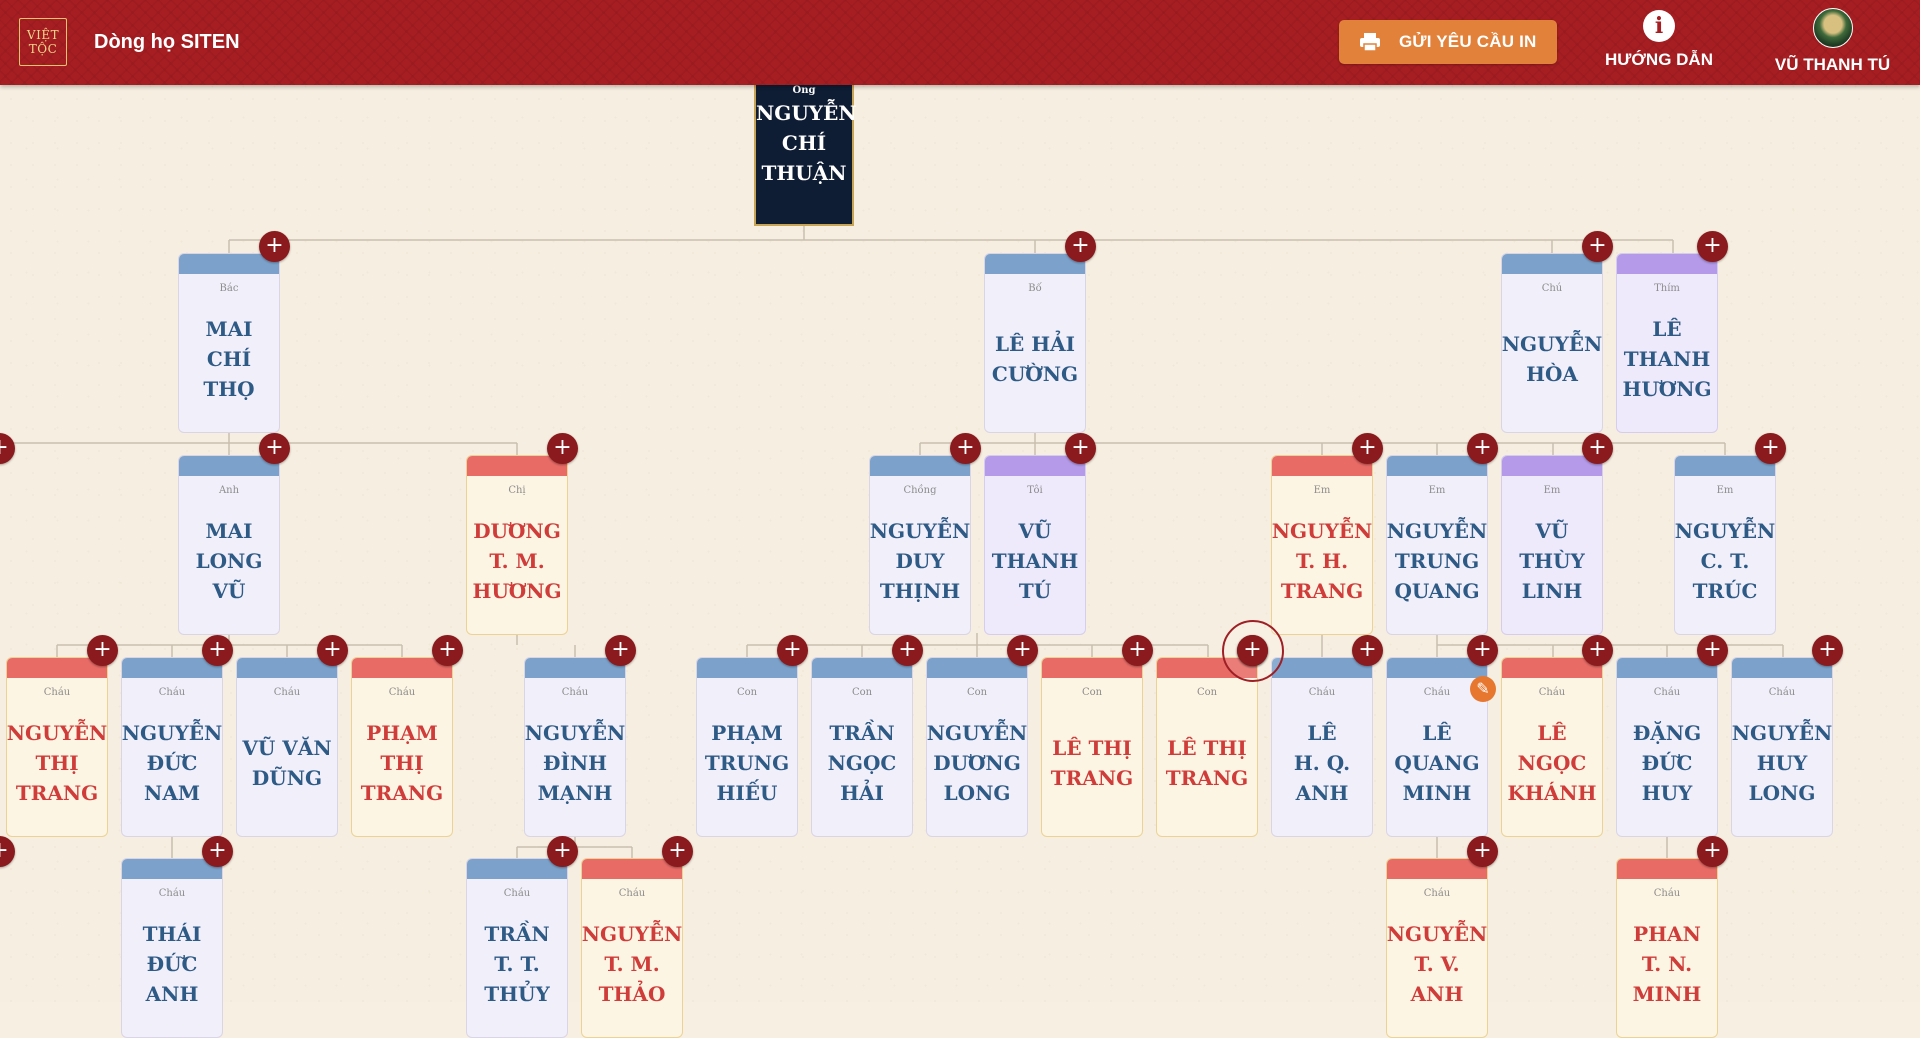  Describe the element at coordinates (575, 747) in the screenshot. I see `member-card: Cháu NGUYỄN ĐÌNH MẠNH` at that location.